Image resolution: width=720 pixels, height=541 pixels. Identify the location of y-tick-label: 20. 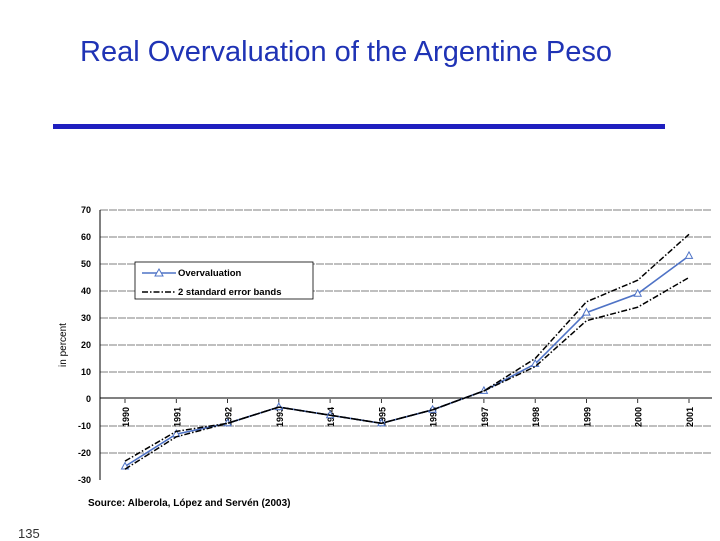
(86, 345).